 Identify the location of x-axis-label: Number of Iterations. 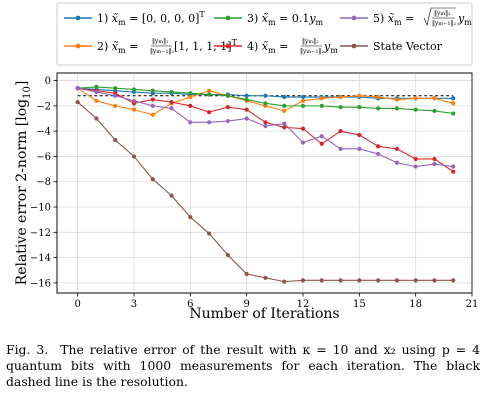
(264, 314).